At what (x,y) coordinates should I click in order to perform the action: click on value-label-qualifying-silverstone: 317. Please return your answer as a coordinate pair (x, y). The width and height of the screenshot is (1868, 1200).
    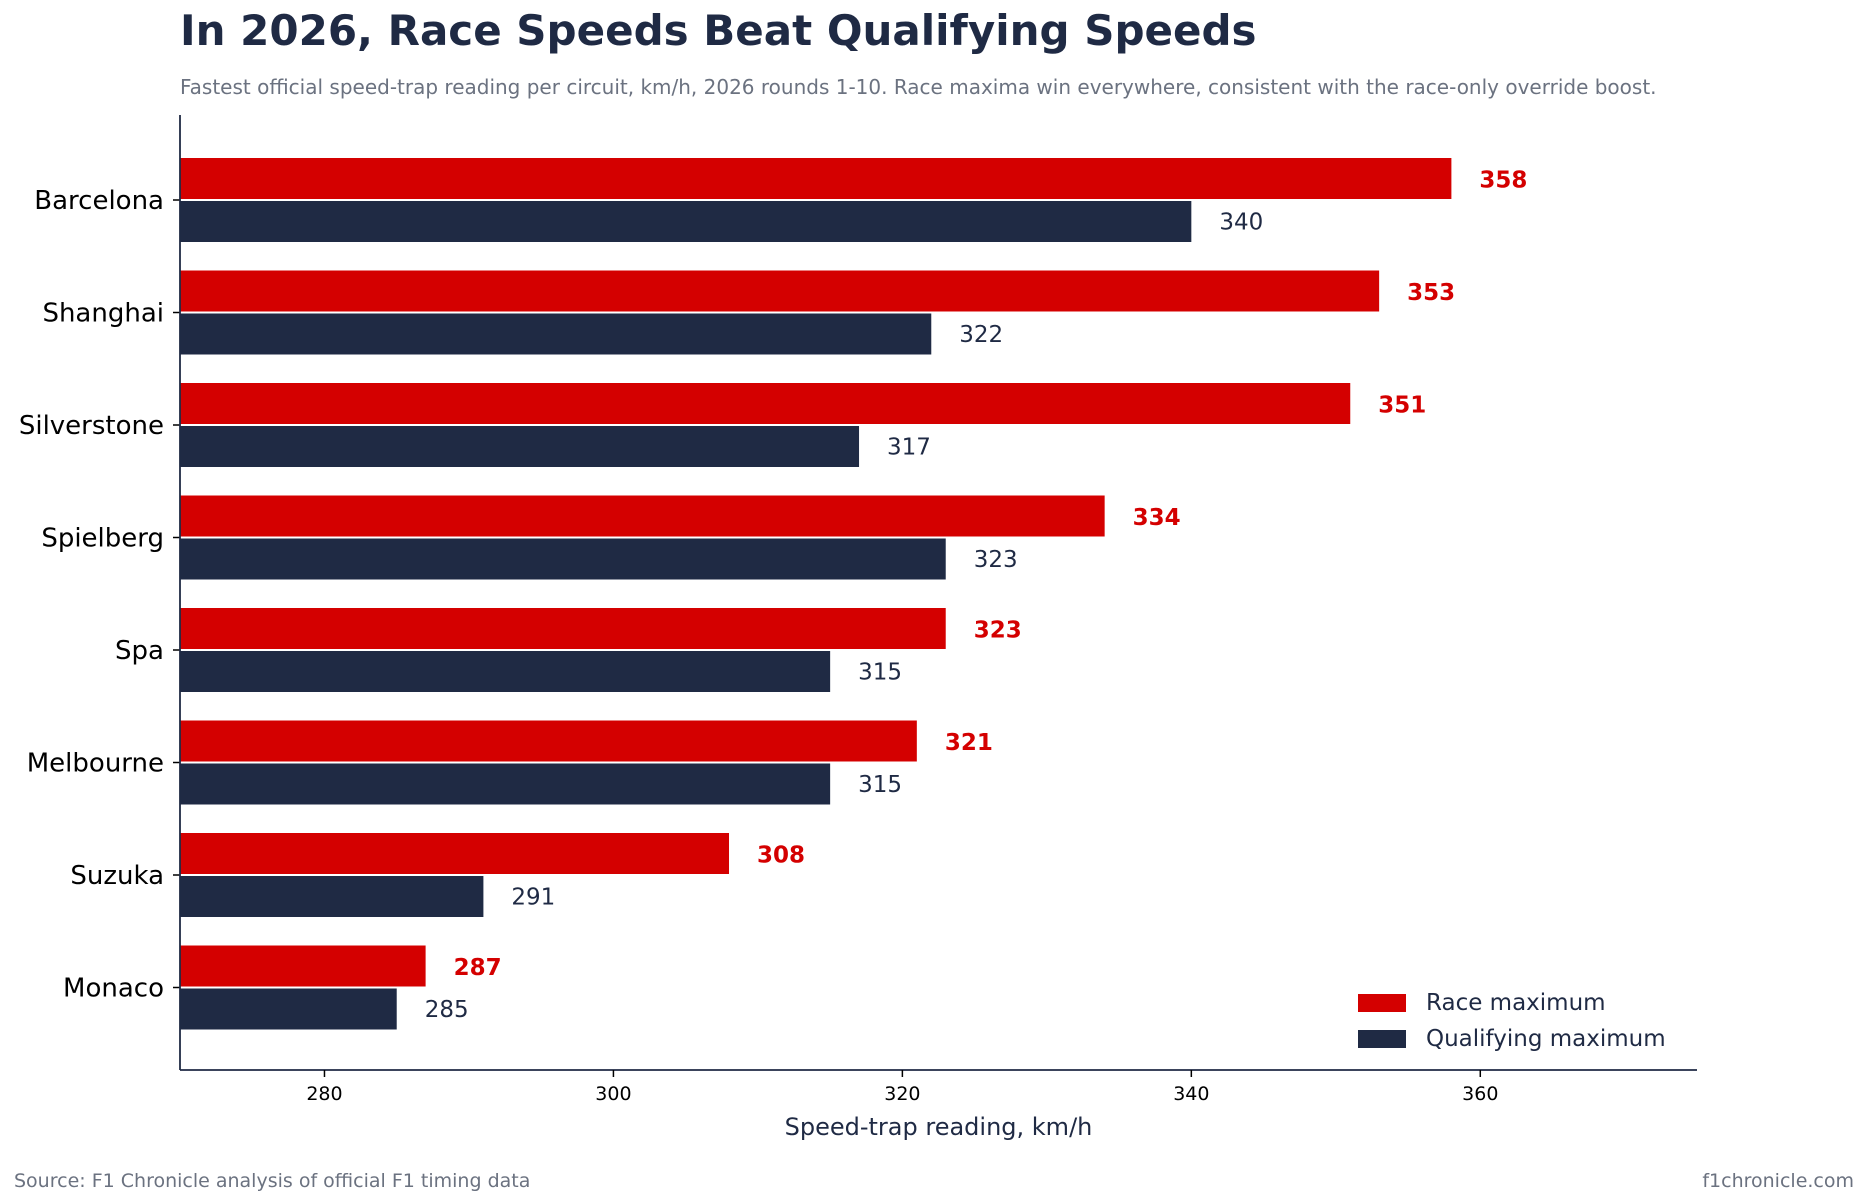
    Looking at the image, I should click on (909, 448).